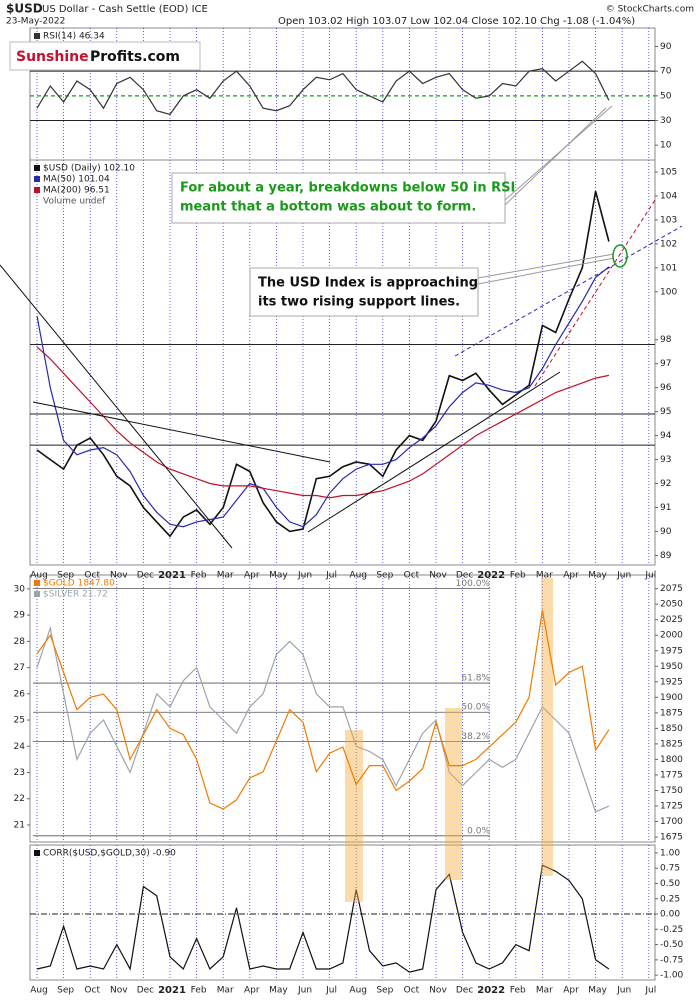 The image size is (700, 1000). Describe the element at coordinates (671, 930) in the screenshot. I see `y-tick-label: -0.25` at that location.